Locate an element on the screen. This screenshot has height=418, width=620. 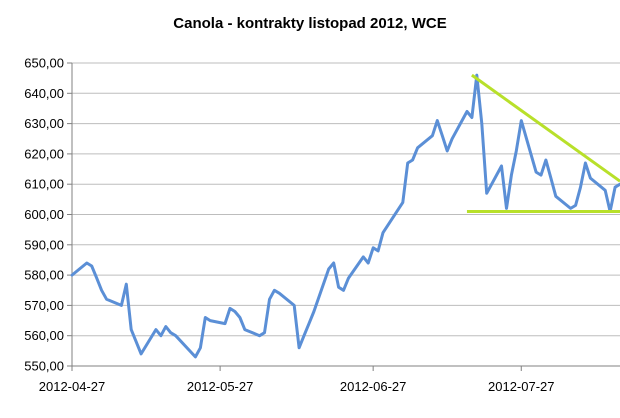
y-tick-label-7: 580,00 is located at coordinates (44, 275).